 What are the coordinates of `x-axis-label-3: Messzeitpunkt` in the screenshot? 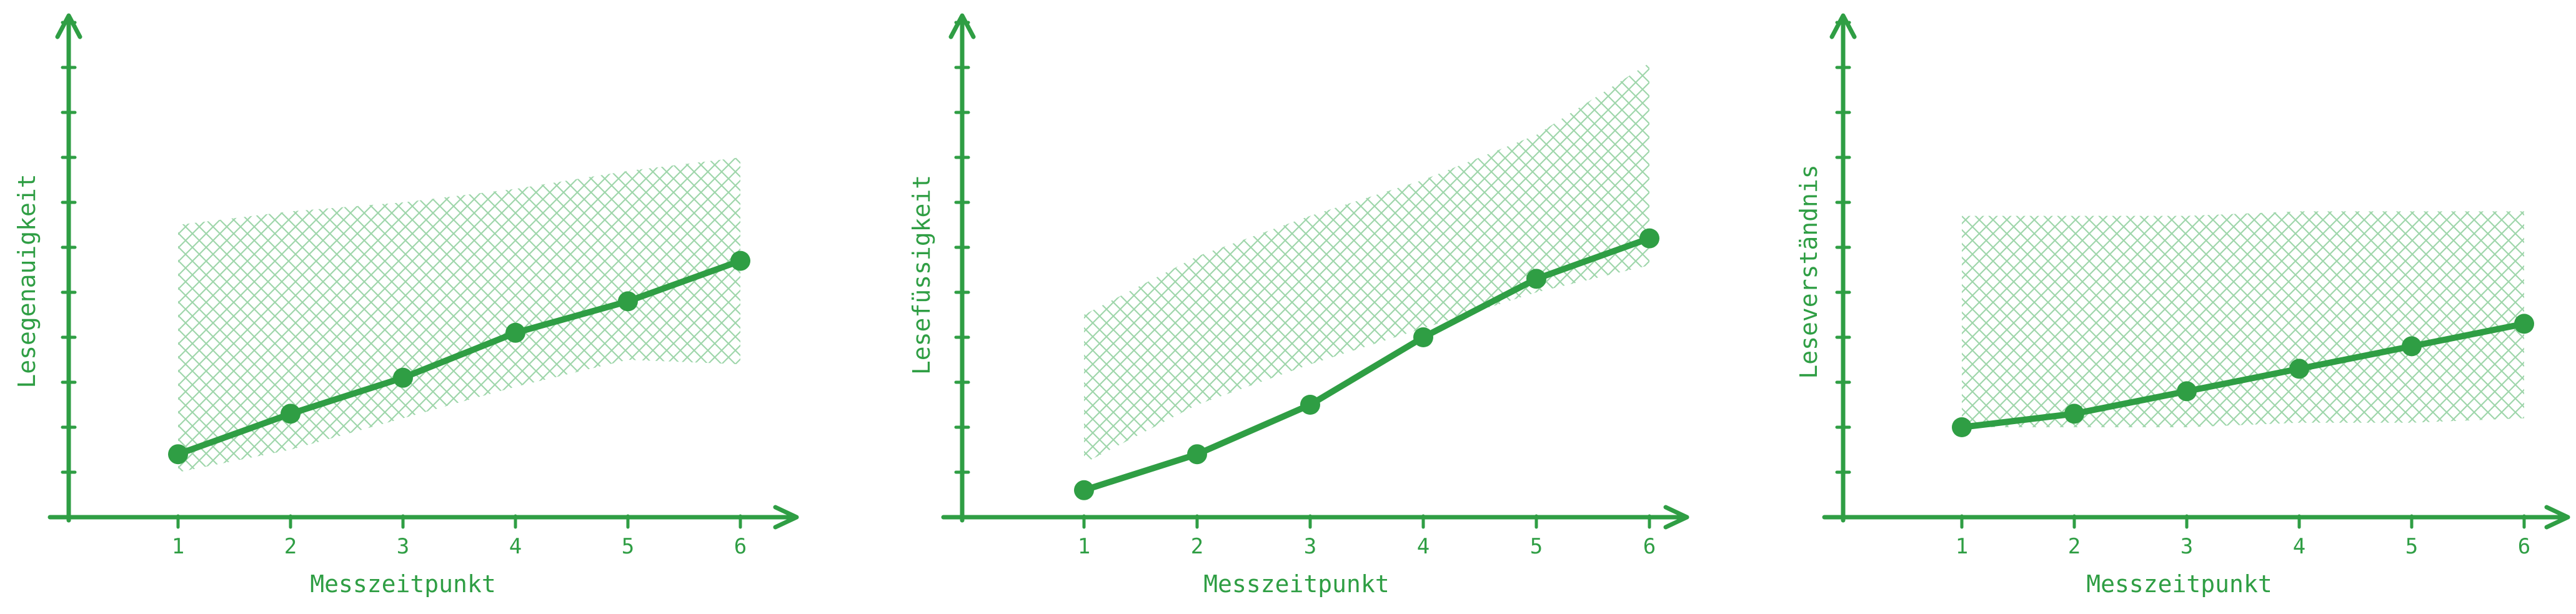 It's located at (2179, 584).